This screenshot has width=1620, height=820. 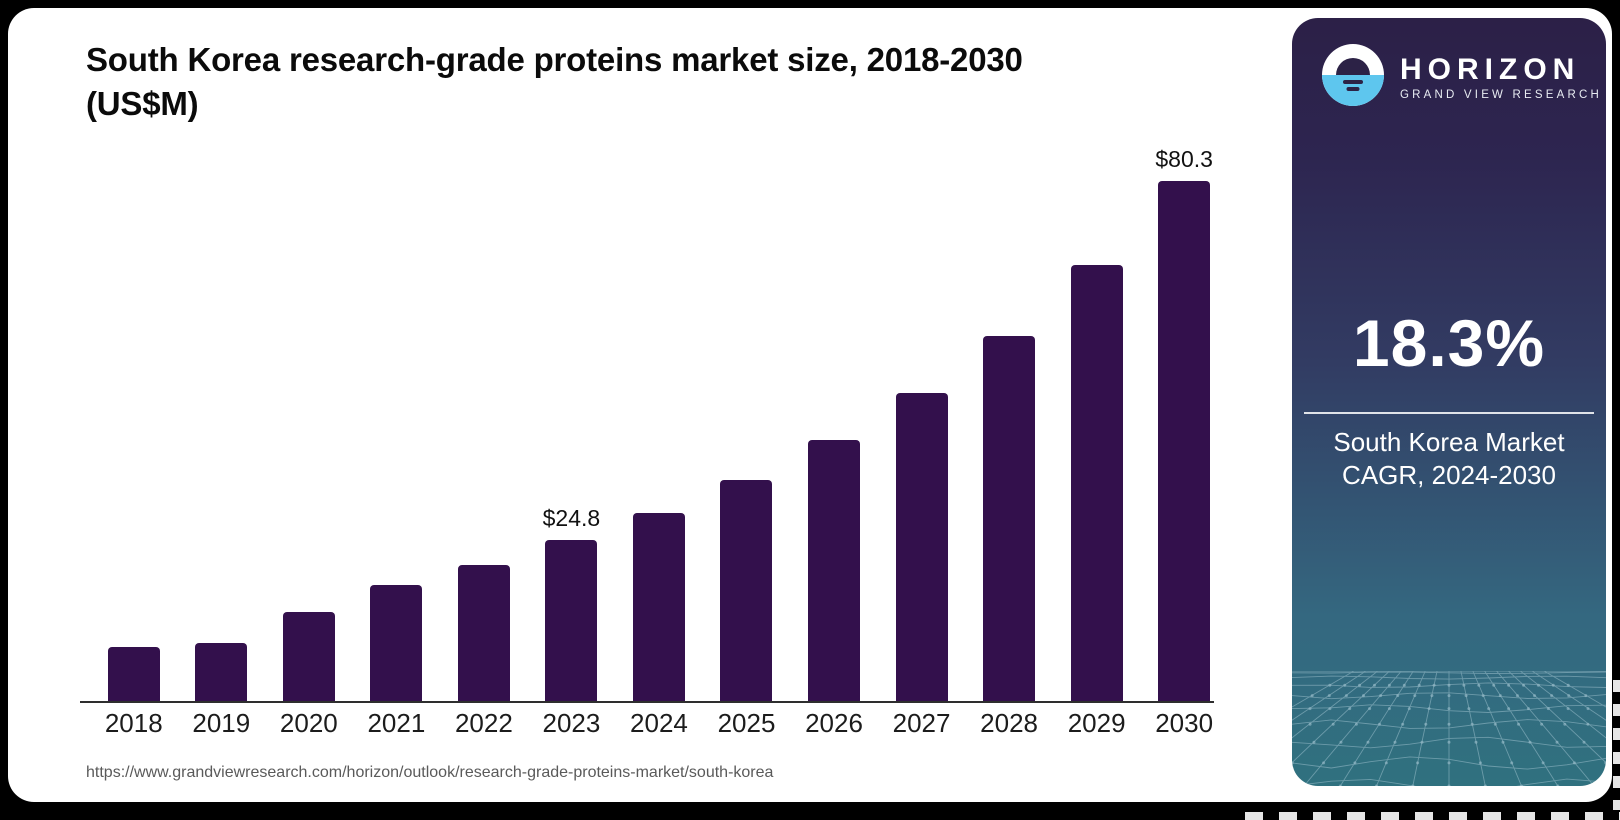 What do you see at coordinates (659, 441) in the screenshot?
I see `bar-slot-2024` at bounding box center [659, 441].